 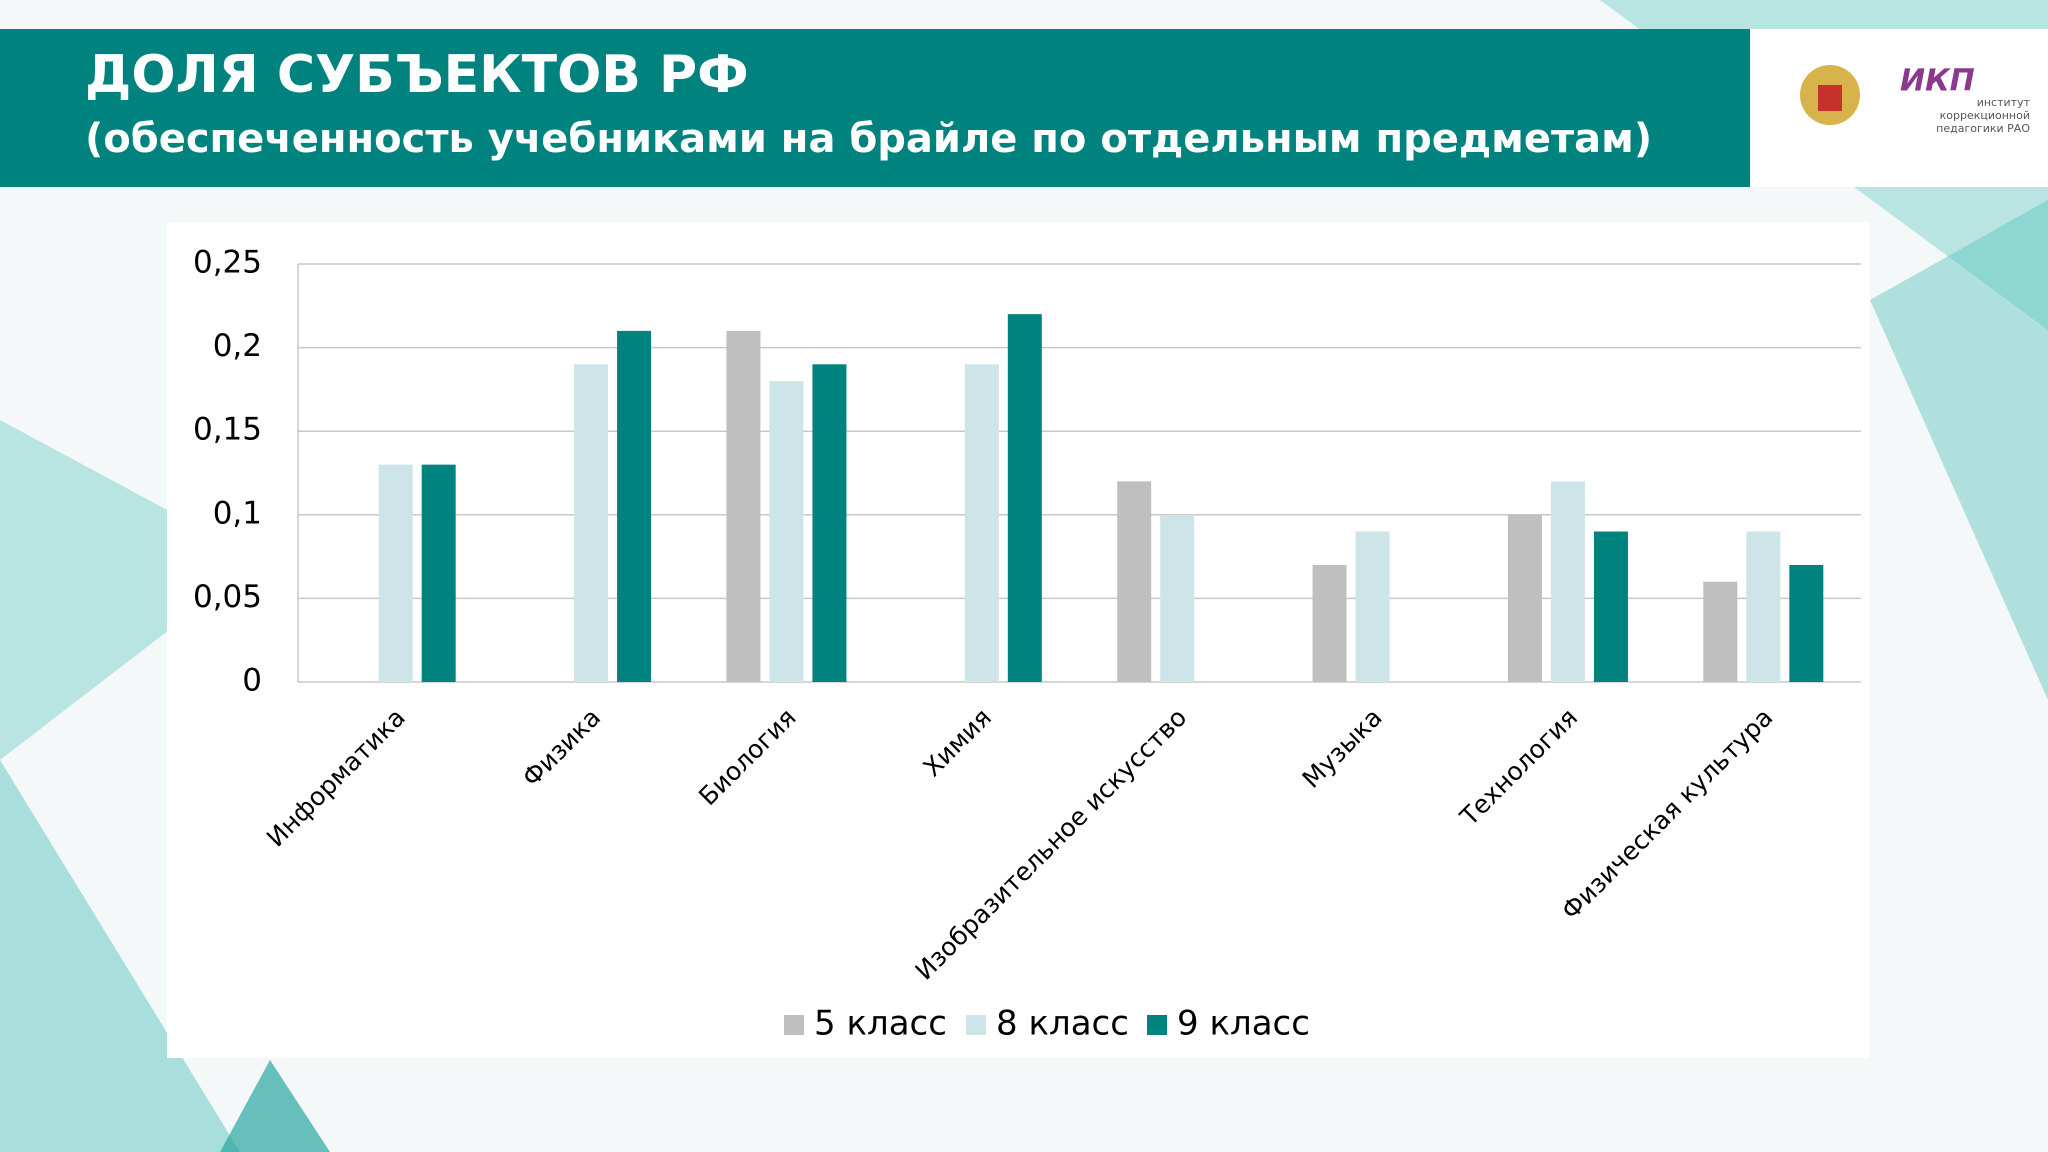 What do you see at coordinates (237, 513) in the screenshot?
I see `y-tick-label: 0,1` at bounding box center [237, 513].